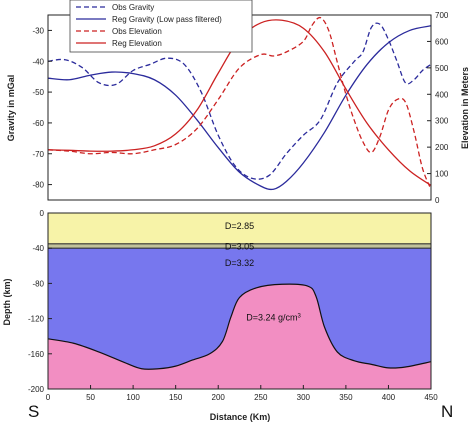  Describe the element at coordinates (11, 108) in the screenshot. I see `top-ylabel: Gravity in mGal` at that location.